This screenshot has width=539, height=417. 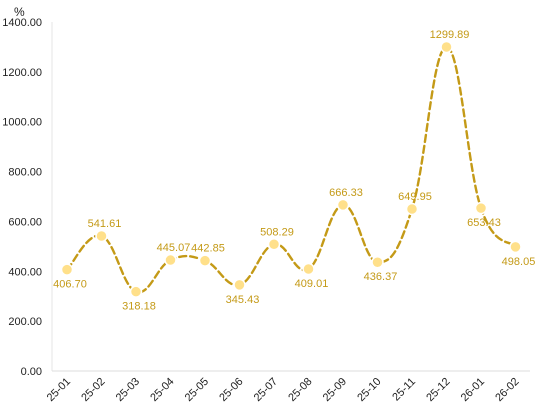 What do you see at coordinates (19, 12) in the screenshot?
I see `y-unit-label: %` at bounding box center [19, 12].